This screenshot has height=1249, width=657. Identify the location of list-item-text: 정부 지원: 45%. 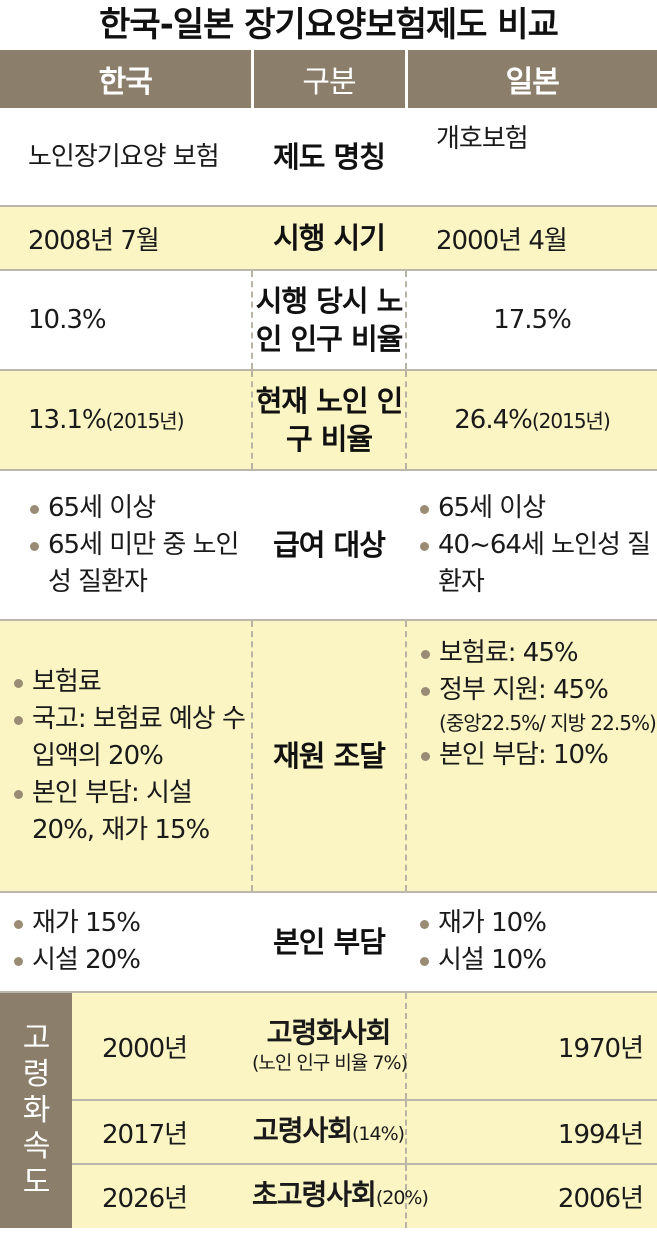
(524, 690).